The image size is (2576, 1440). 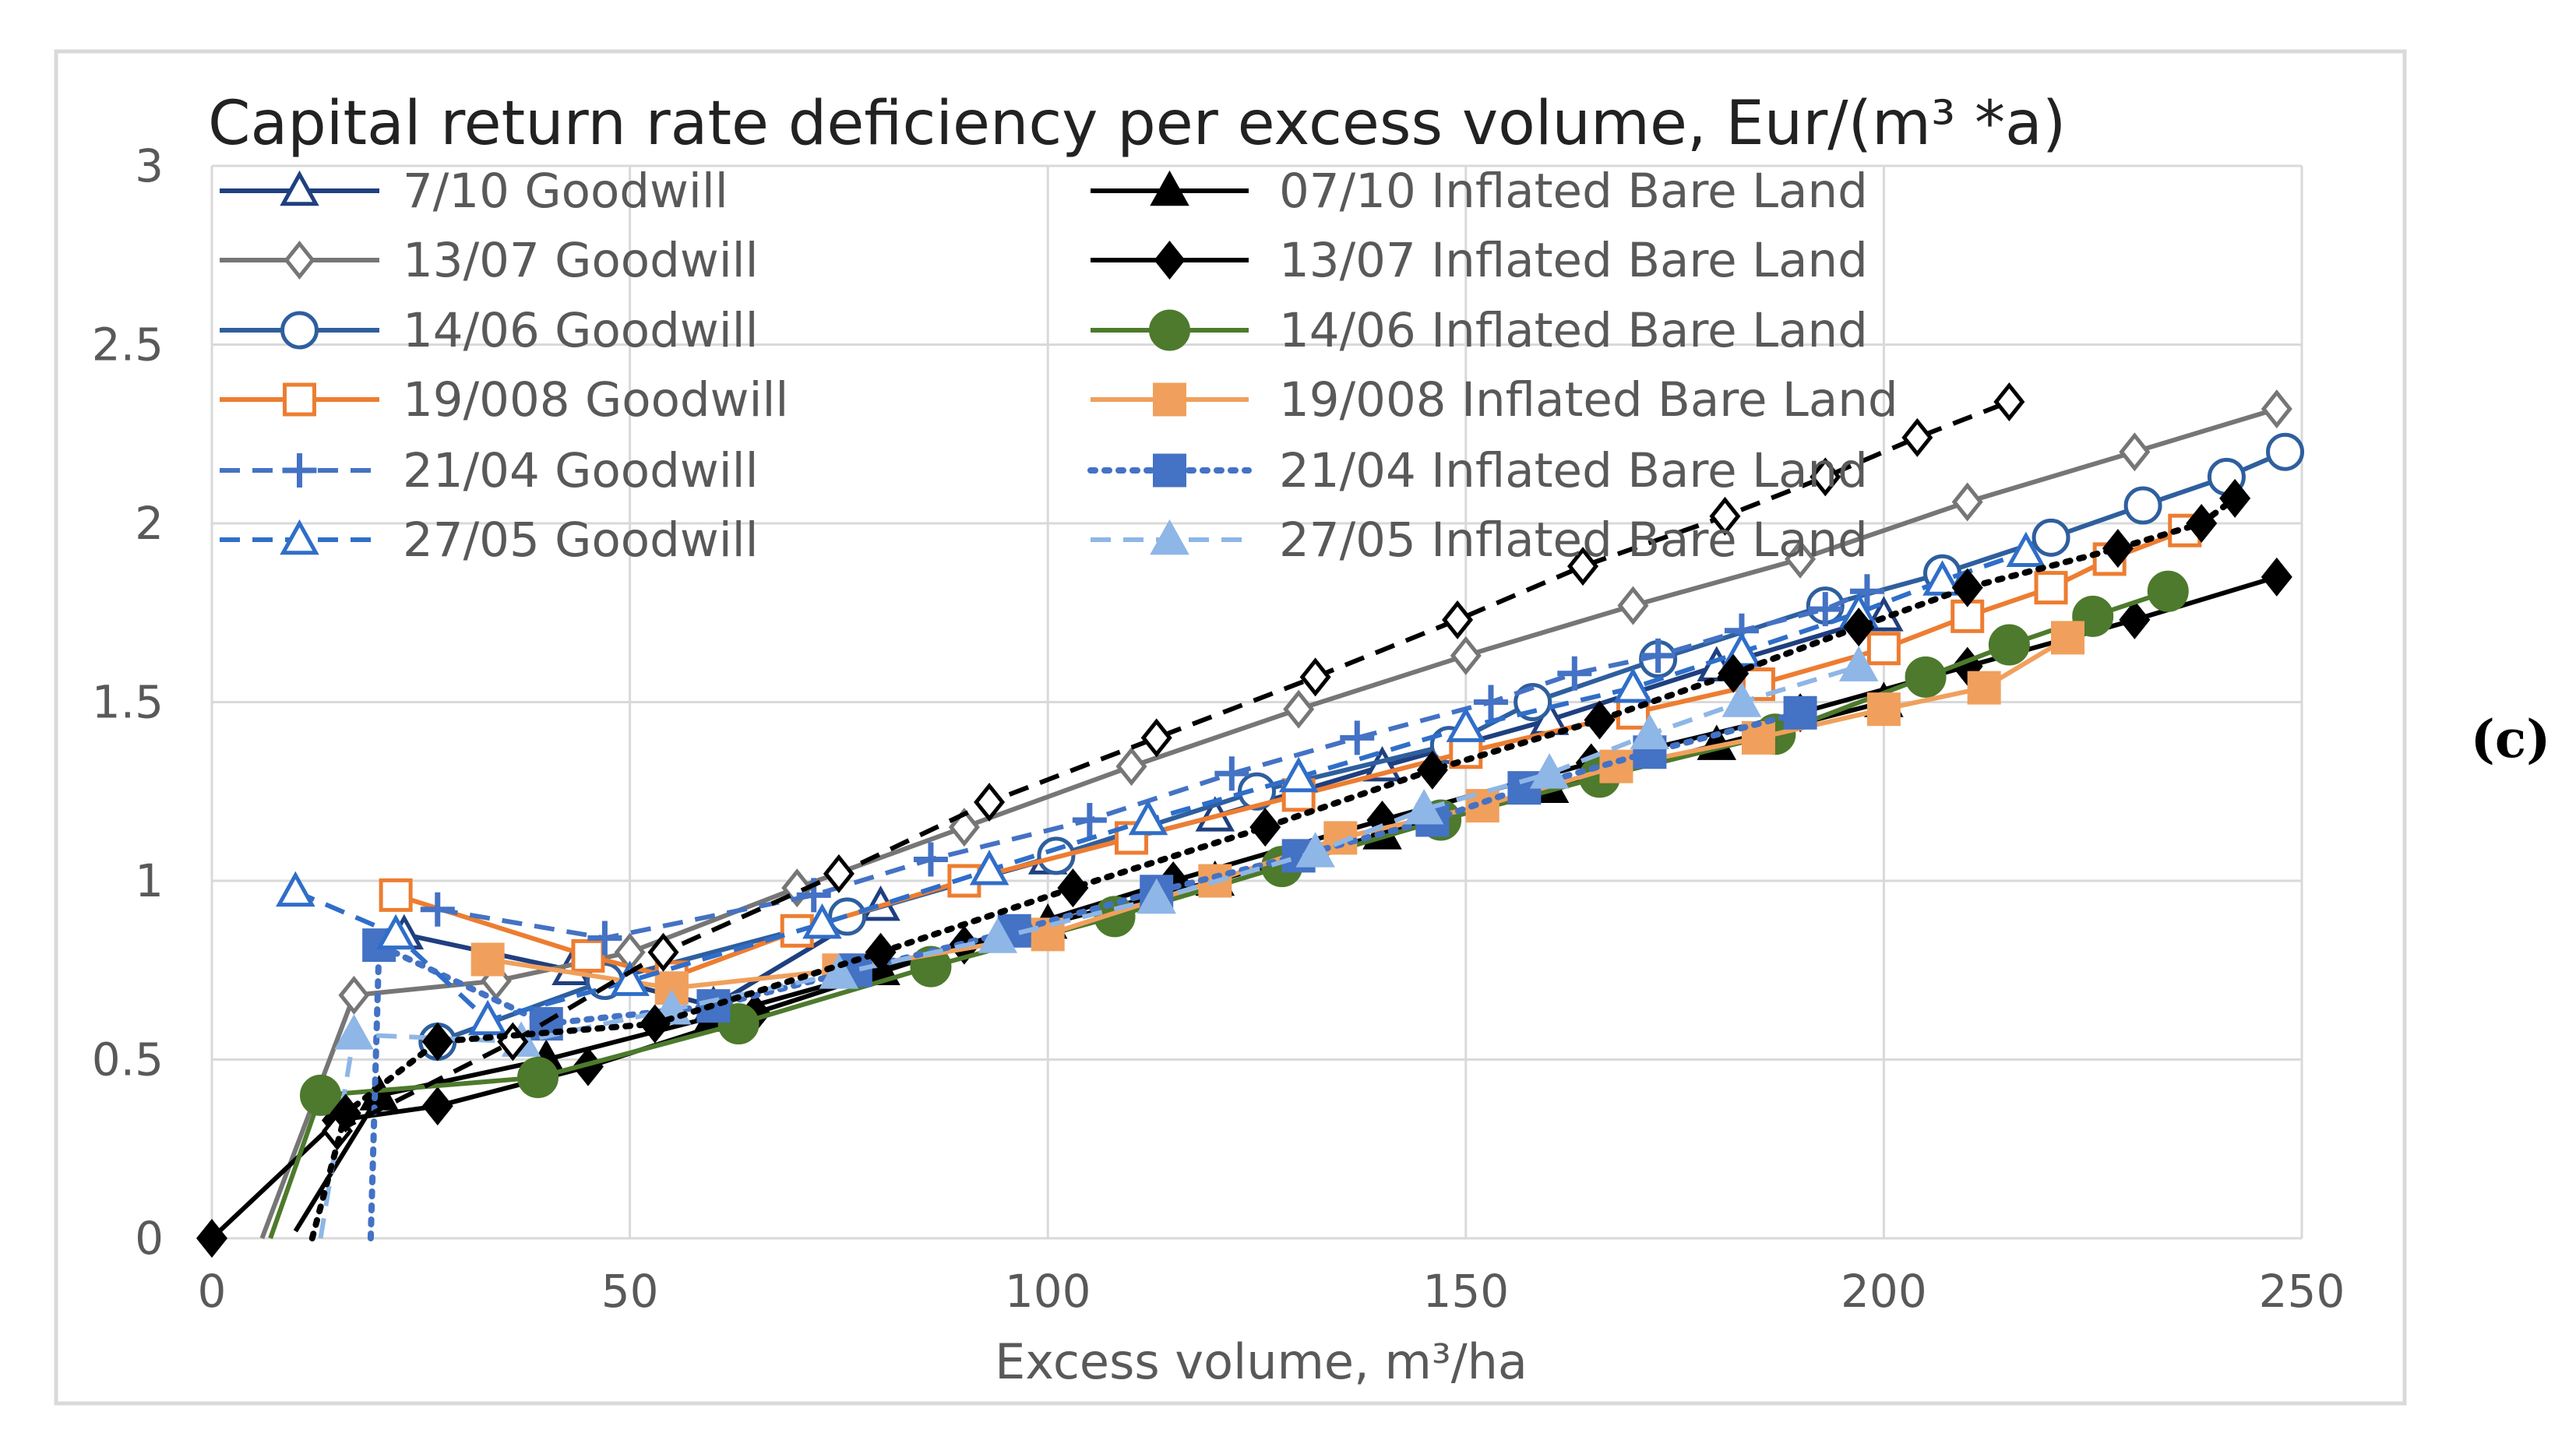 What do you see at coordinates (1477, 470) in the screenshot?
I see `legend-entry: 21/04 Inflated Bare Land` at bounding box center [1477, 470].